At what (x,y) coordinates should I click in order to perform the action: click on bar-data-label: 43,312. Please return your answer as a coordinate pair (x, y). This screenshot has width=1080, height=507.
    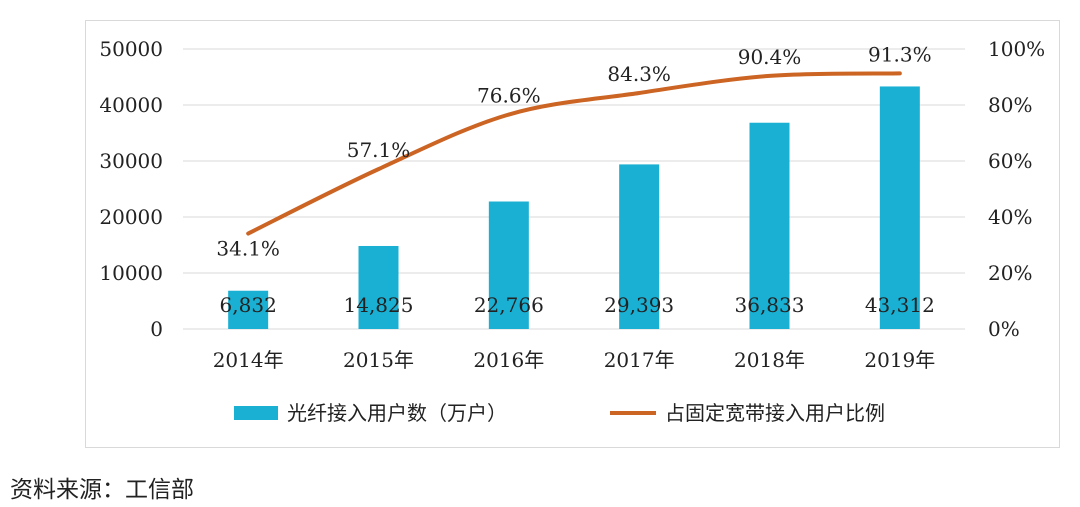
    Looking at the image, I should click on (900, 305).